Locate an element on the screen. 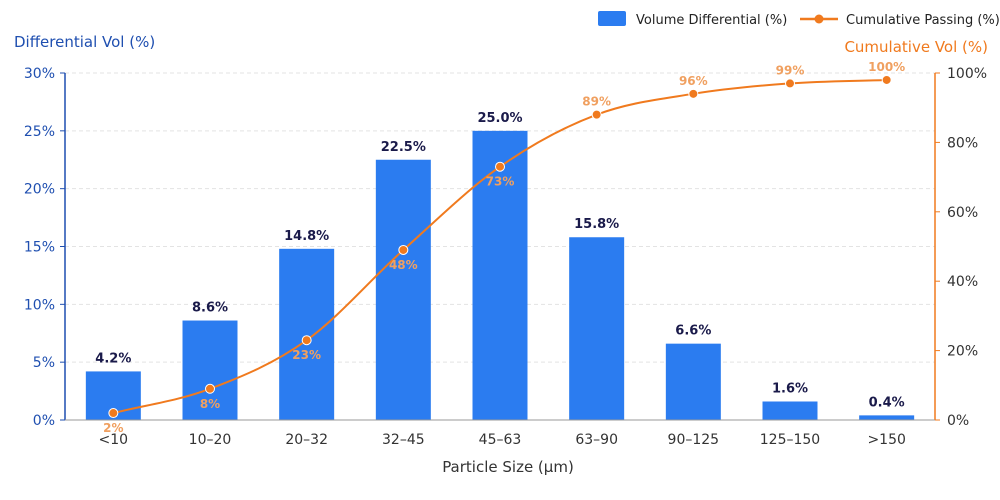 Image resolution: width=1000 pixels, height=500 pixels. left-tick-label: 20% is located at coordinates (39, 190).